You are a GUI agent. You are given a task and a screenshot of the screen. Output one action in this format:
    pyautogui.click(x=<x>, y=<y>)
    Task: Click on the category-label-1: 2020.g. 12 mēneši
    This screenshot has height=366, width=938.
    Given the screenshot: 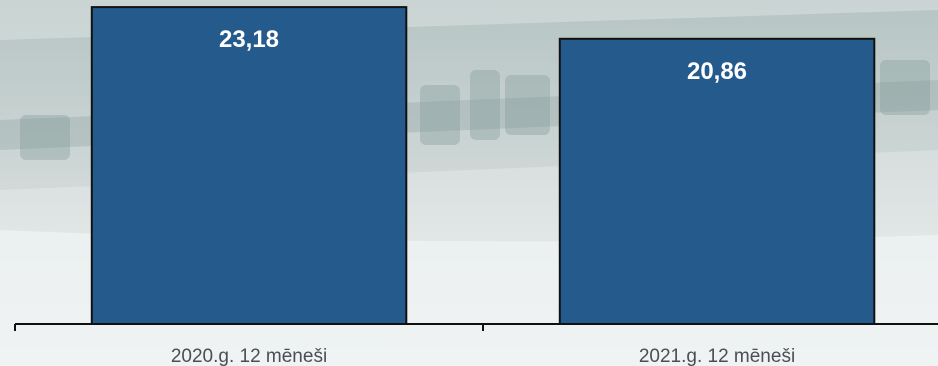 What is the action you would take?
    pyautogui.click(x=249, y=356)
    